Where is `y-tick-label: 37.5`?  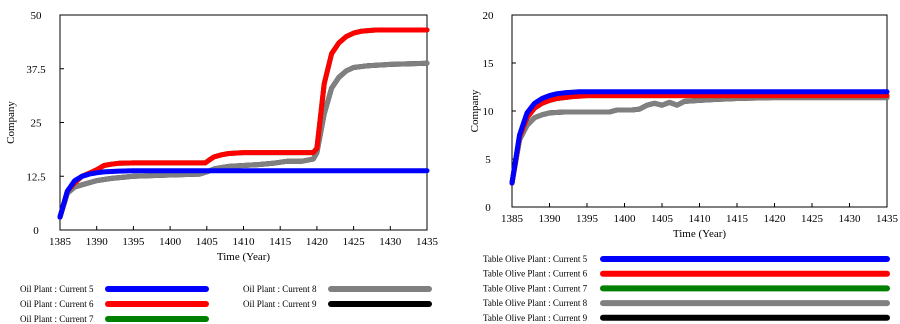 y-tick-label: 37.5 is located at coordinates (36, 70).